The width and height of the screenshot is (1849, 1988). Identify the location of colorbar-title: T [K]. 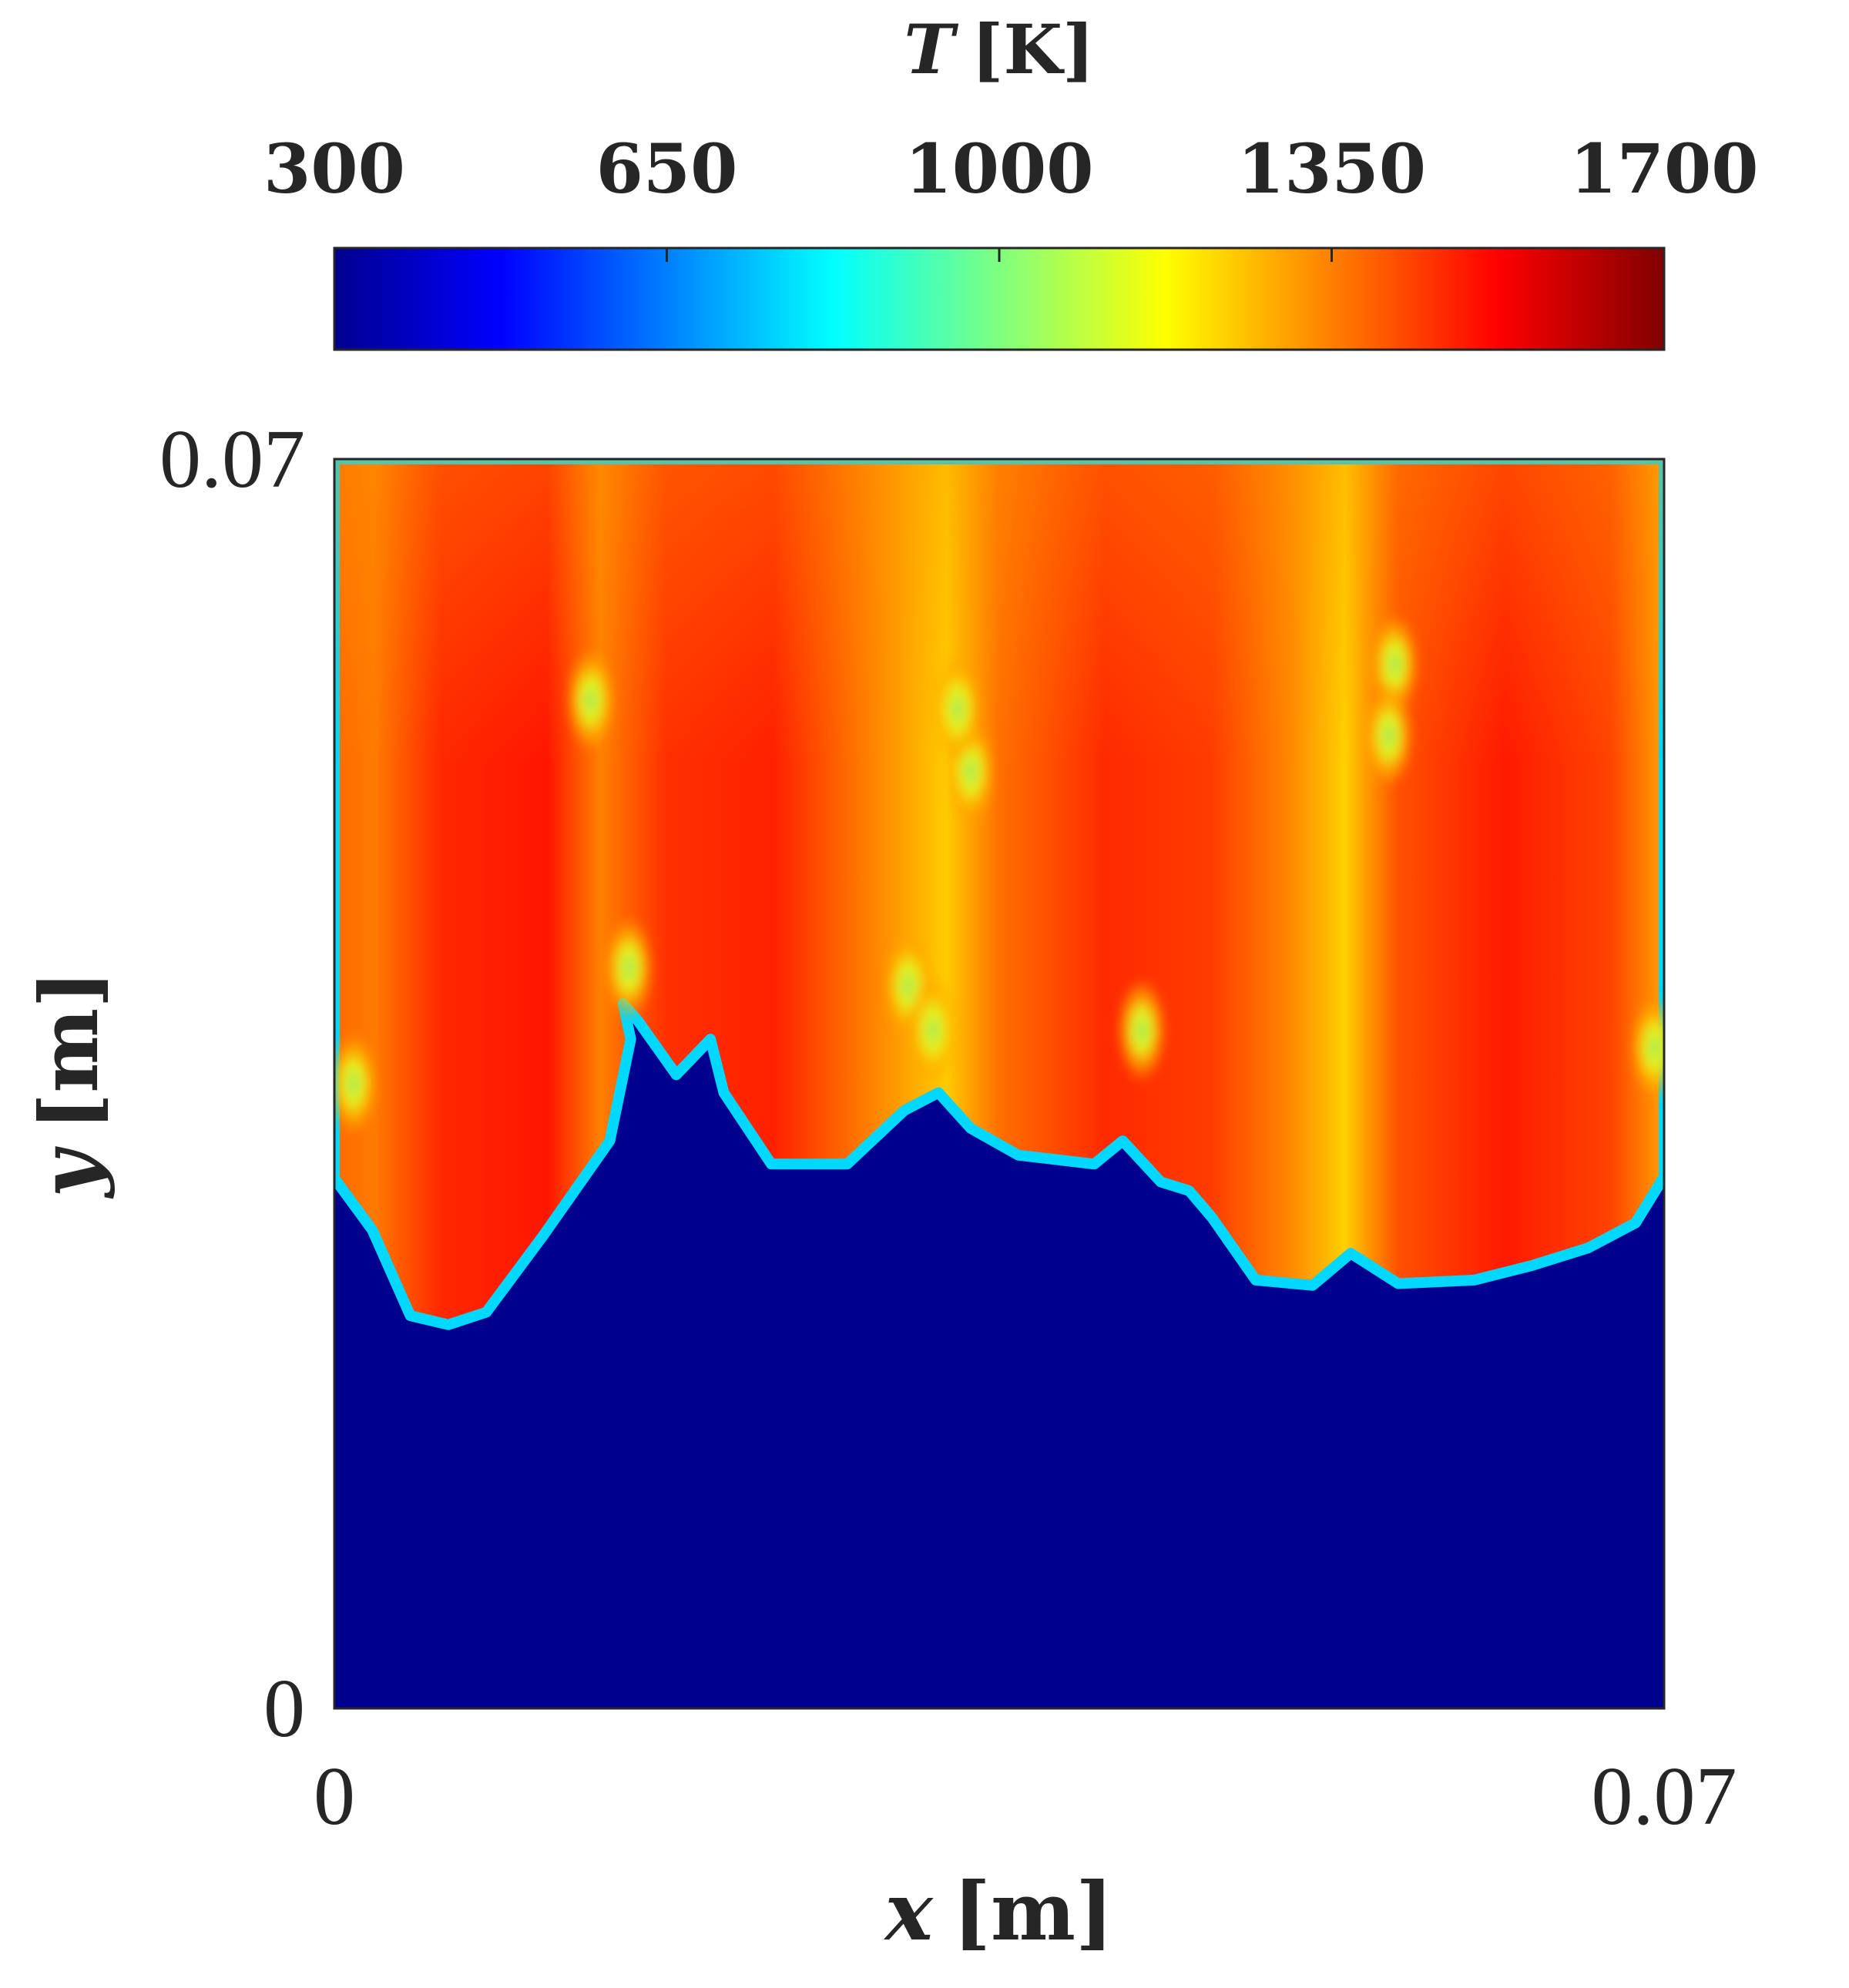
(999, 49).